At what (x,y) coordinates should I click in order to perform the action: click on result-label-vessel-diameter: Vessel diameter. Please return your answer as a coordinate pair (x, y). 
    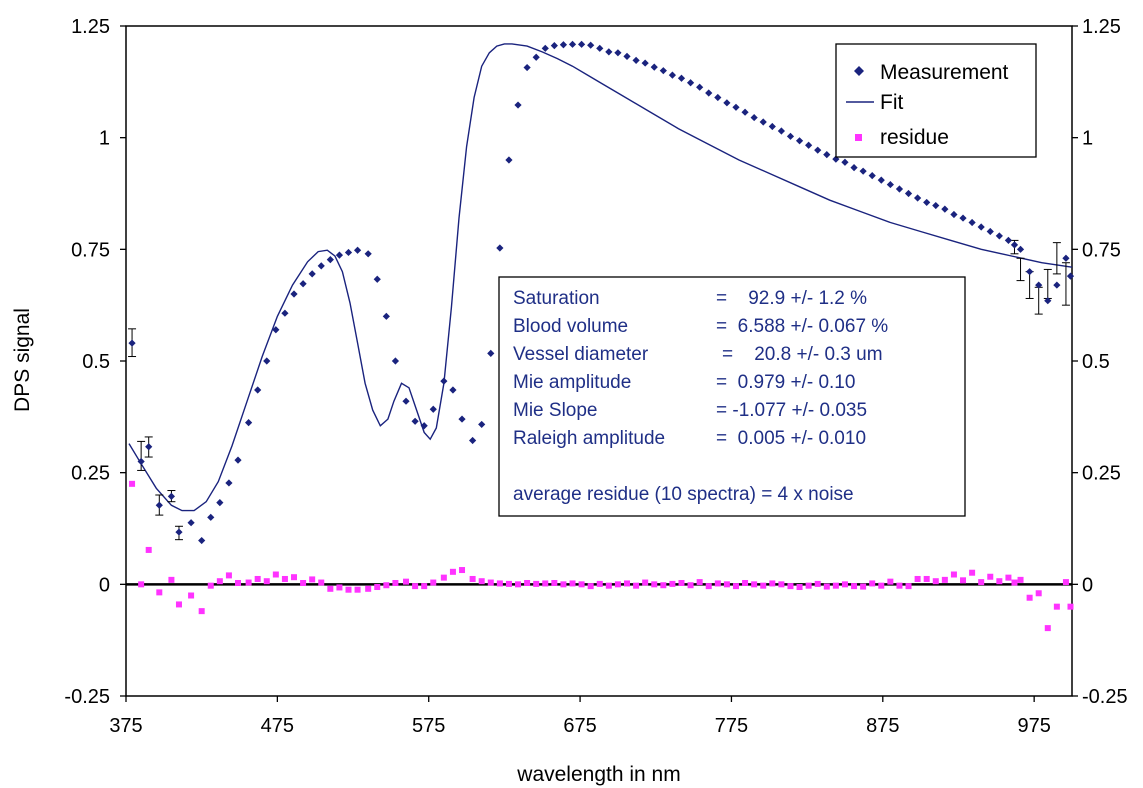
    Looking at the image, I should click on (581, 354).